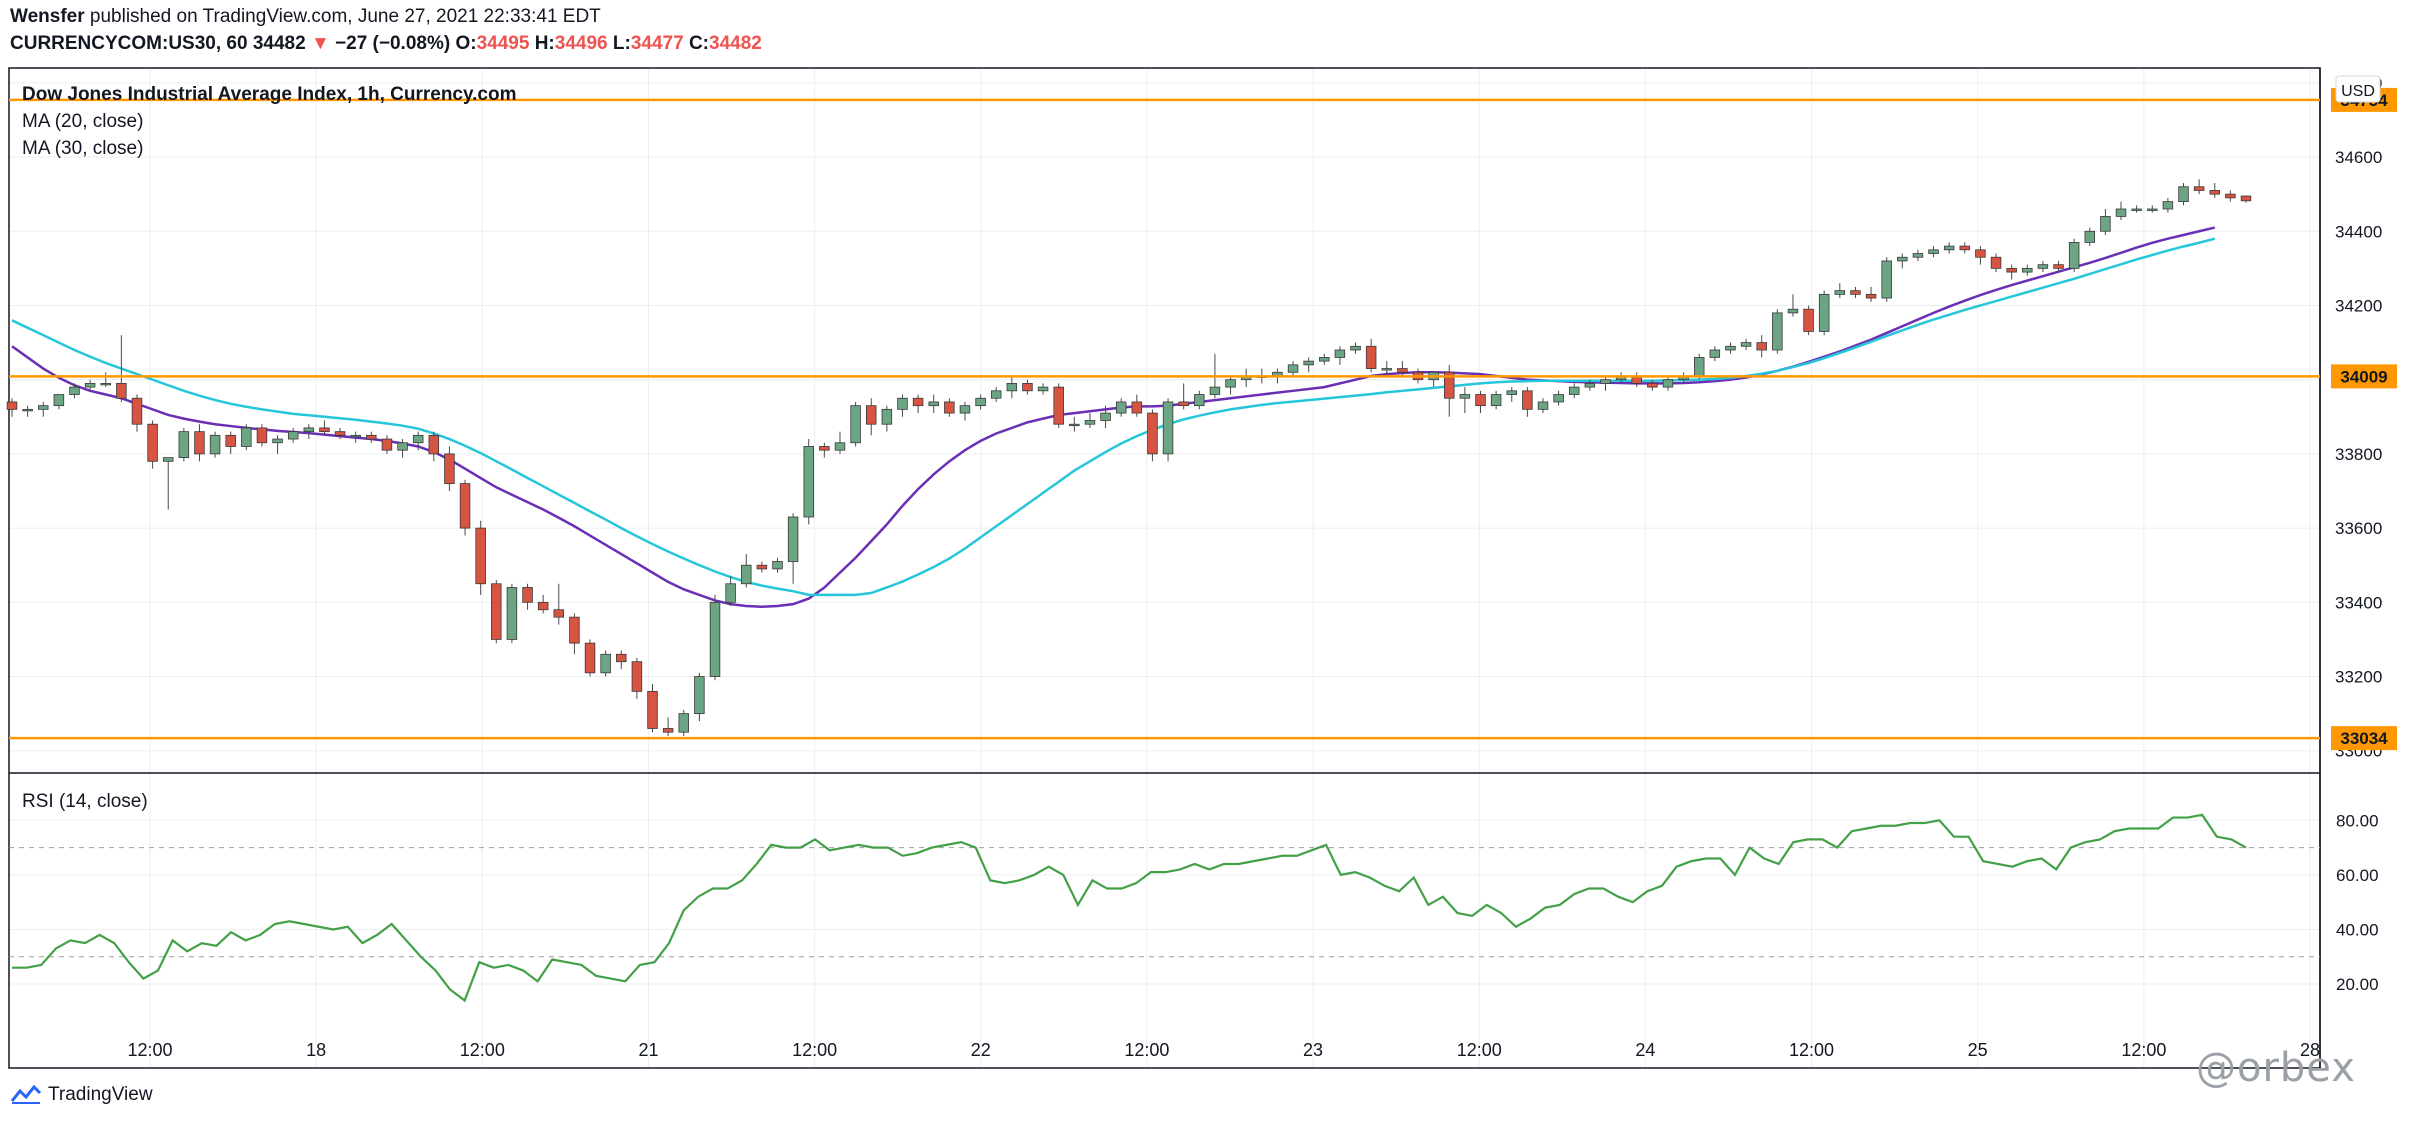 Image resolution: width=2415 pixels, height=1127 pixels. I want to click on time-tick-label: 24, so click(1645, 1050).